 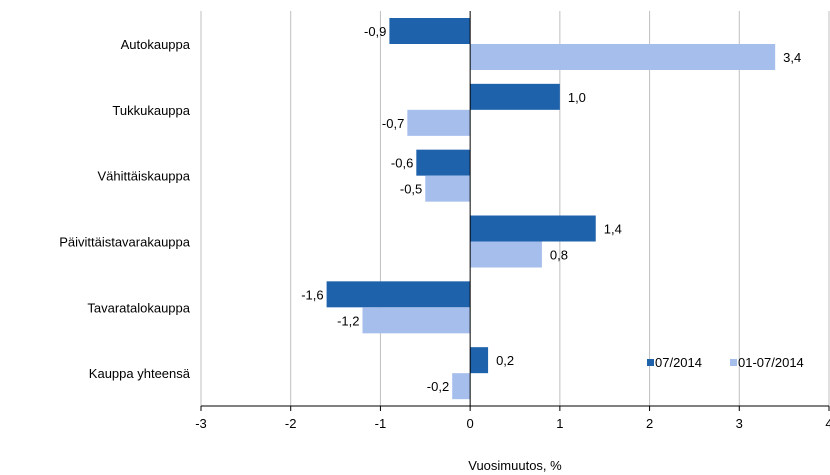 I want to click on bar-autokauppa-07-2014, so click(x=430, y=31).